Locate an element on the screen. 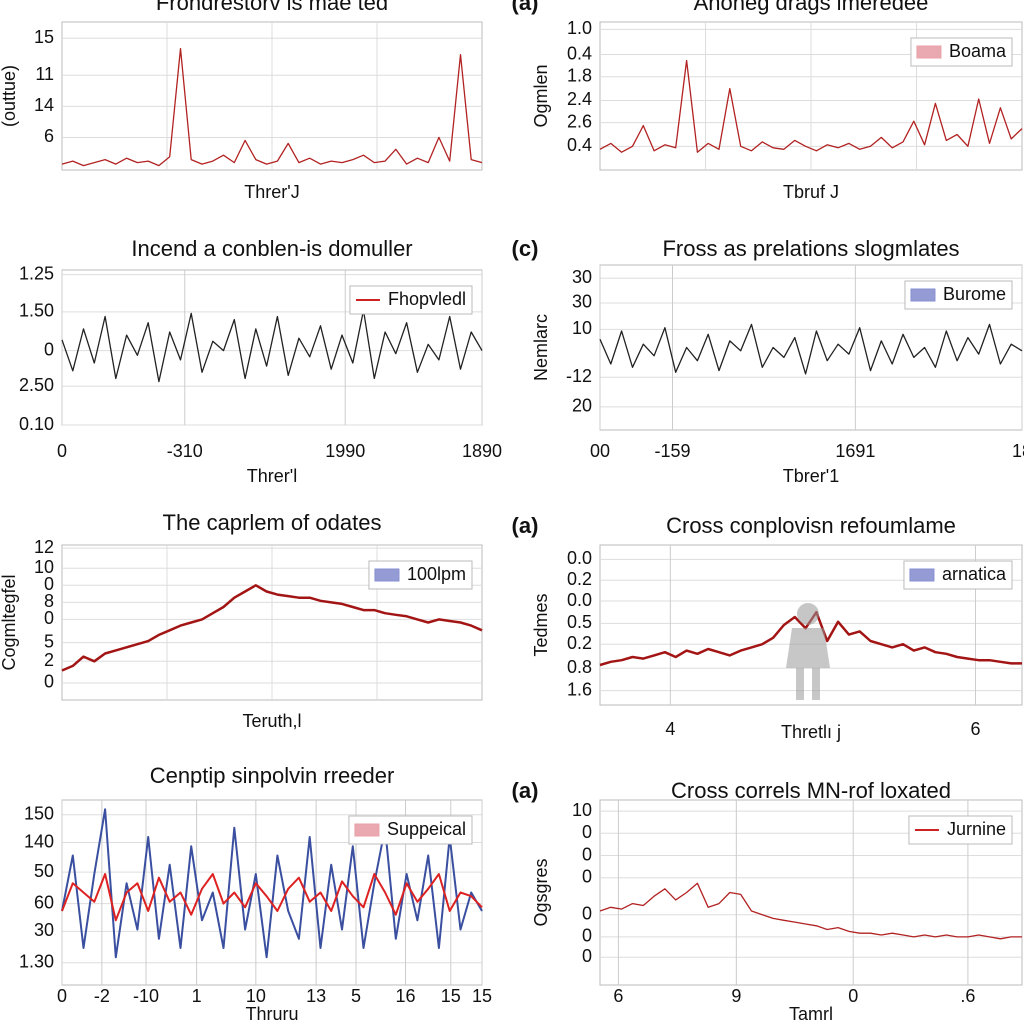 The height and width of the screenshot is (1024, 1024). x-tick-label: .6 is located at coordinates (967, 996).